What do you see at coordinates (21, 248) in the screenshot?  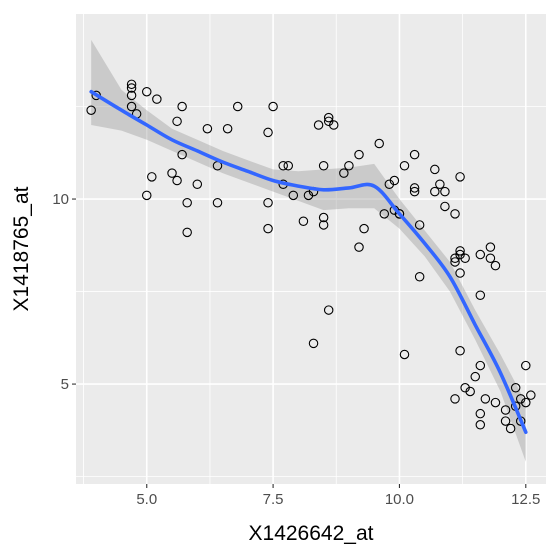 I see `y-axis-title: X1418765_at` at bounding box center [21, 248].